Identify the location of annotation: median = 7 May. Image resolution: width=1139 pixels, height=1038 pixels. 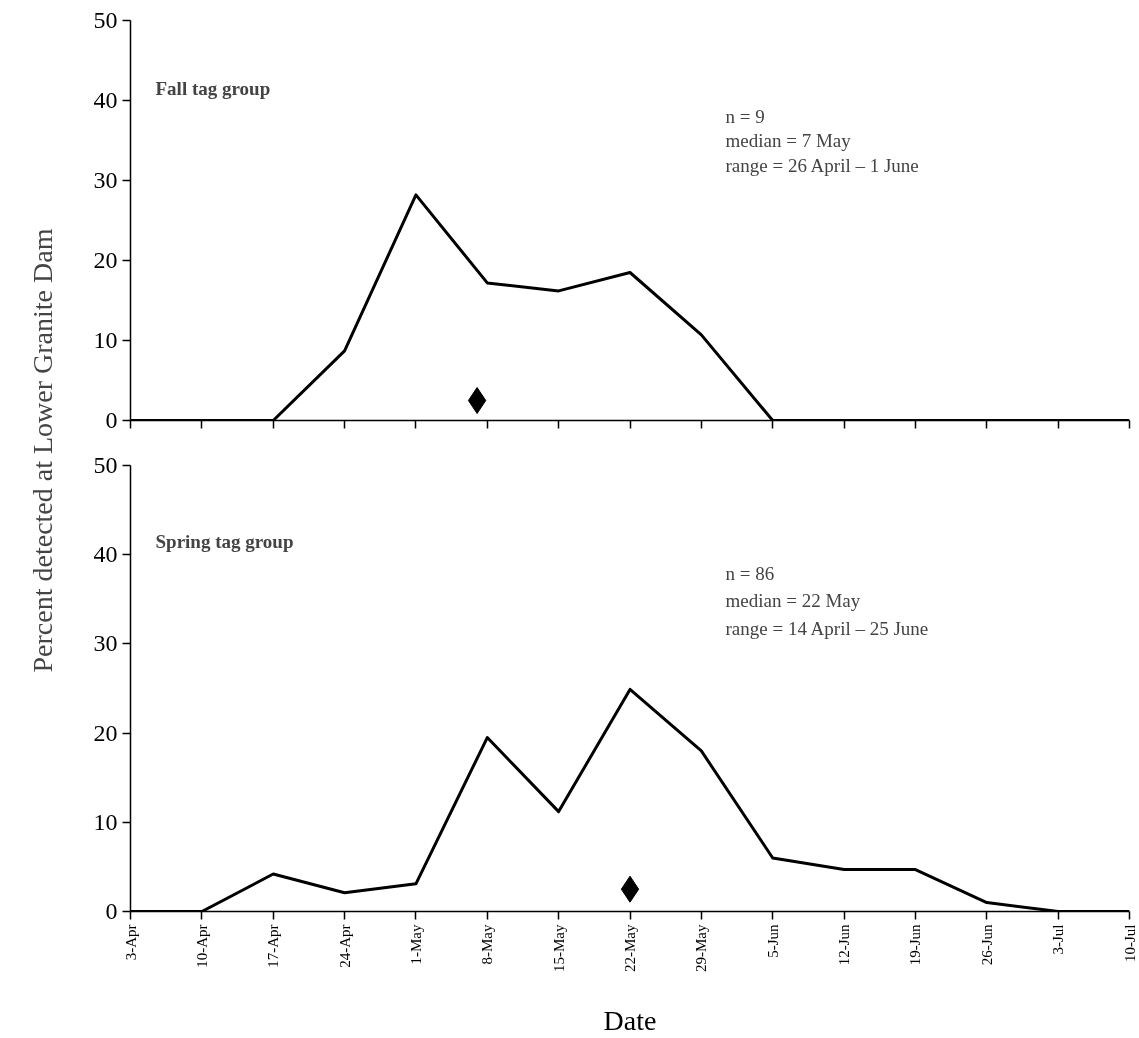
(788, 141).